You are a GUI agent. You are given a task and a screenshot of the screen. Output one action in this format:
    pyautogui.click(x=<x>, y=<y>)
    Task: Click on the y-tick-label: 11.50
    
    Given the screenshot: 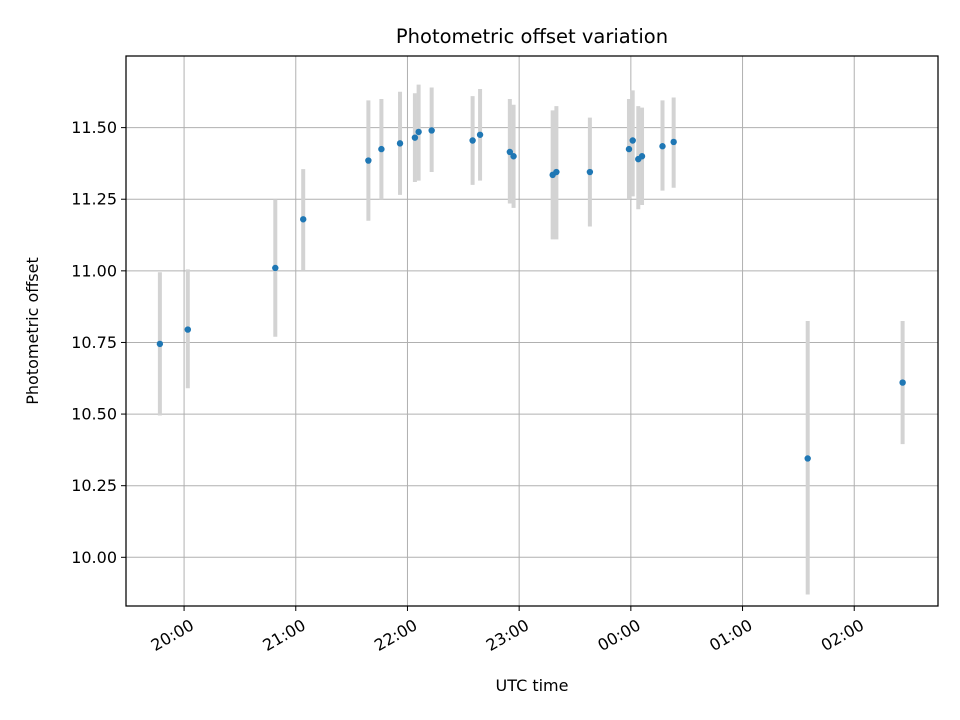 What is the action you would take?
    pyautogui.click(x=94, y=127)
    